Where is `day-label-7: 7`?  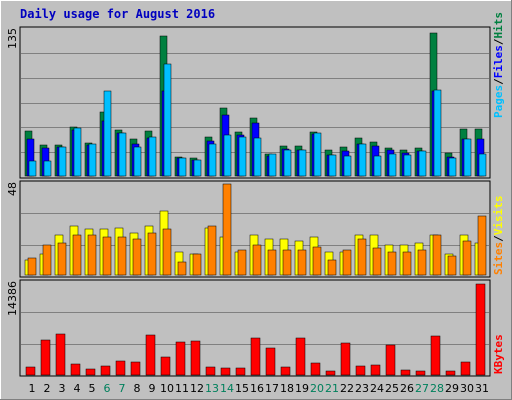
day-label-7: 7 is located at coordinates (122, 388).